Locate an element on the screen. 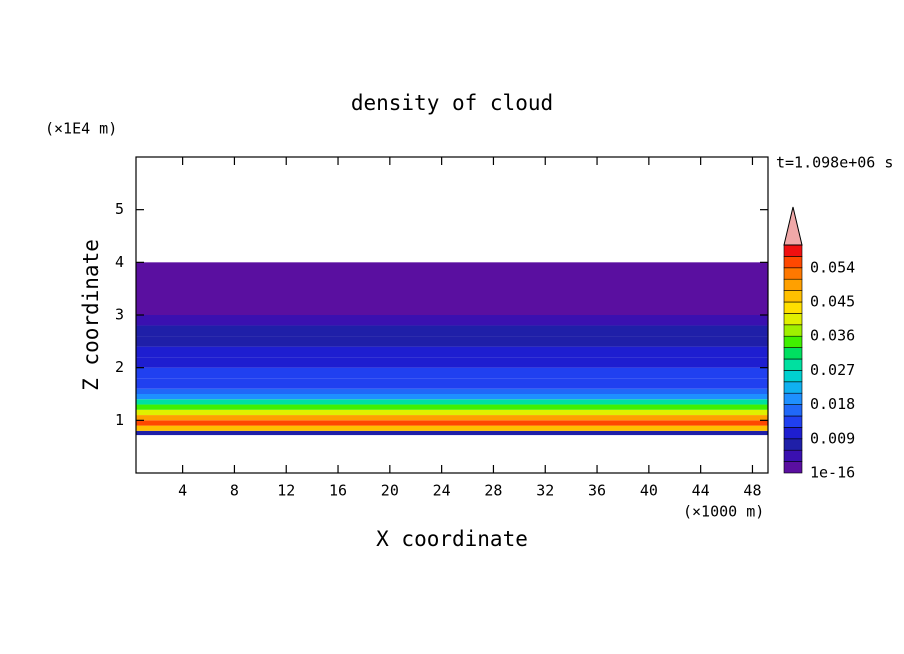 Image resolution: width=904 pixels, height=654 pixels. x-tick-label: 24 is located at coordinates (442, 491).